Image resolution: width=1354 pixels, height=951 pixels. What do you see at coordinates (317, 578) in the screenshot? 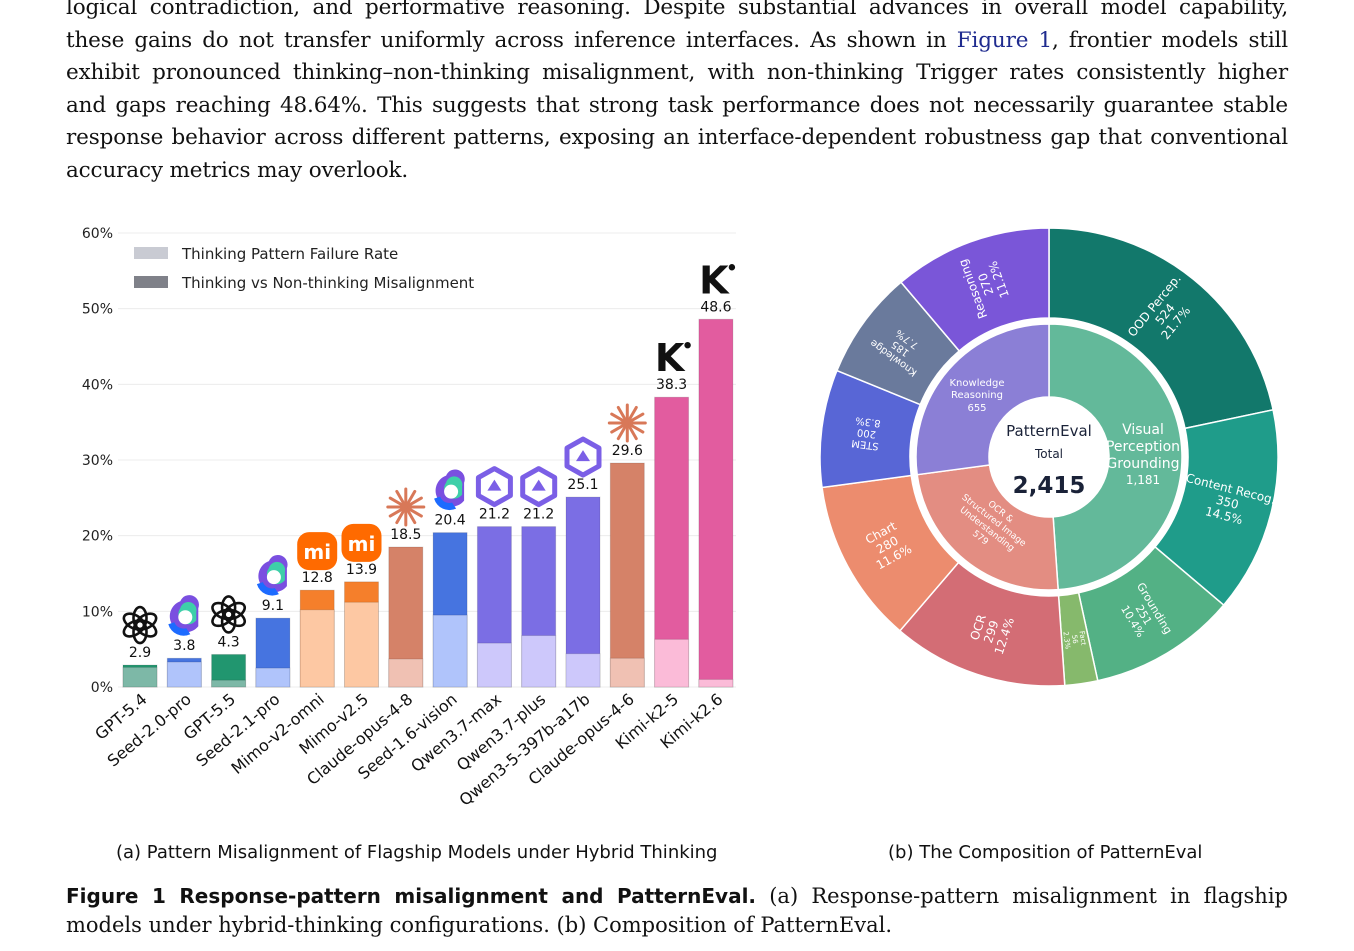
I see `bar-value-label: 12.8` at bounding box center [317, 578].